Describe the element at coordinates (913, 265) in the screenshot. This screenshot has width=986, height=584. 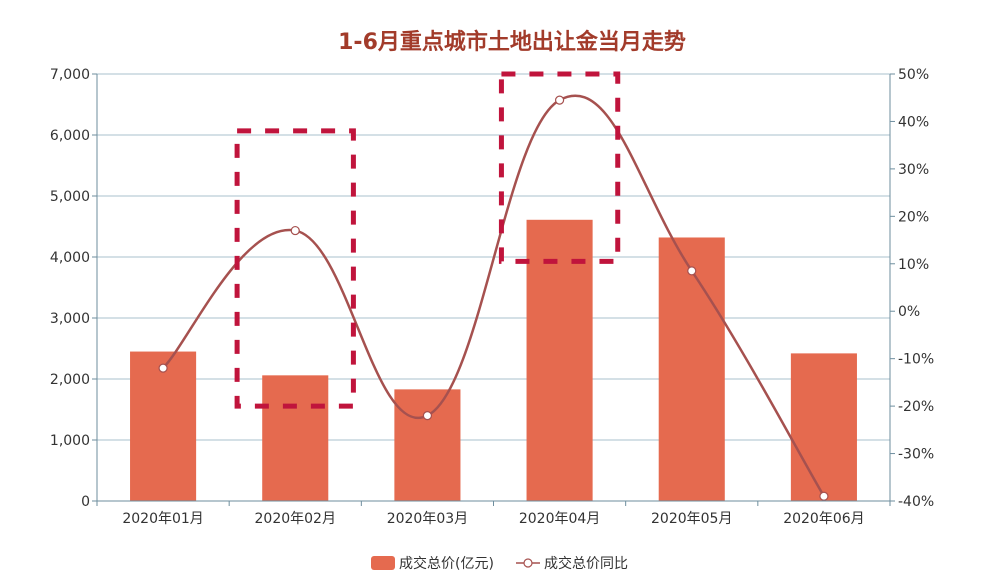
I see `y-right-tick-label: 10%` at that location.